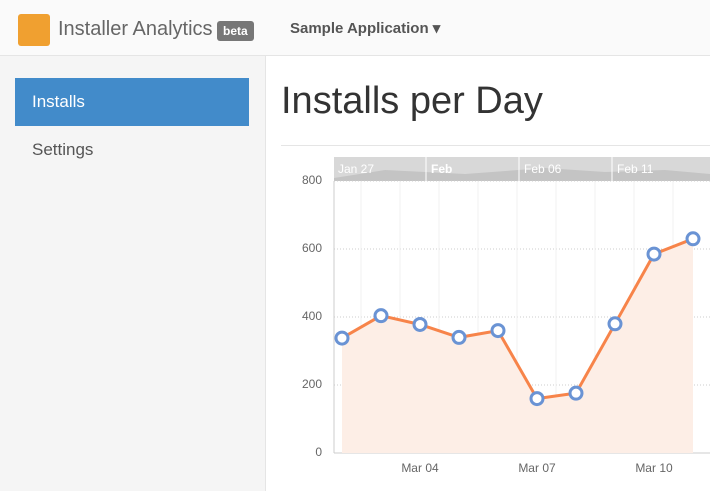 Image resolution: width=710 pixels, height=491 pixels. I want to click on x-tick-label: Mar 07, so click(537, 468).